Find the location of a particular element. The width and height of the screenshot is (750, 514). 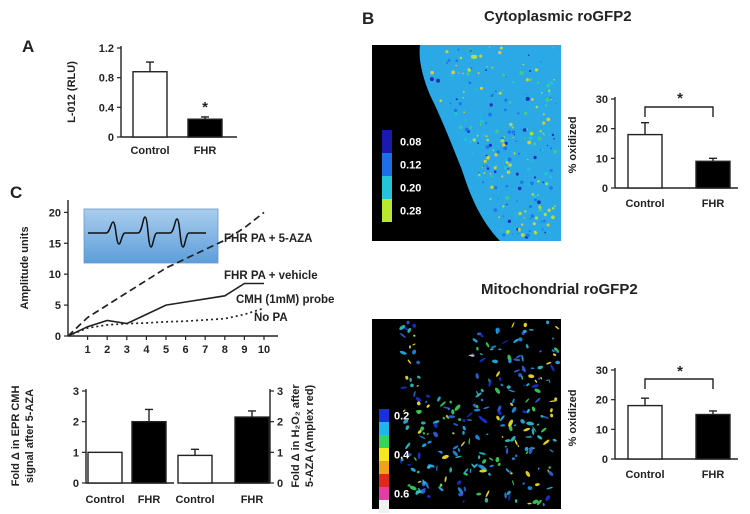

epr-spectrum-inset is located at coordinates (151, 236).